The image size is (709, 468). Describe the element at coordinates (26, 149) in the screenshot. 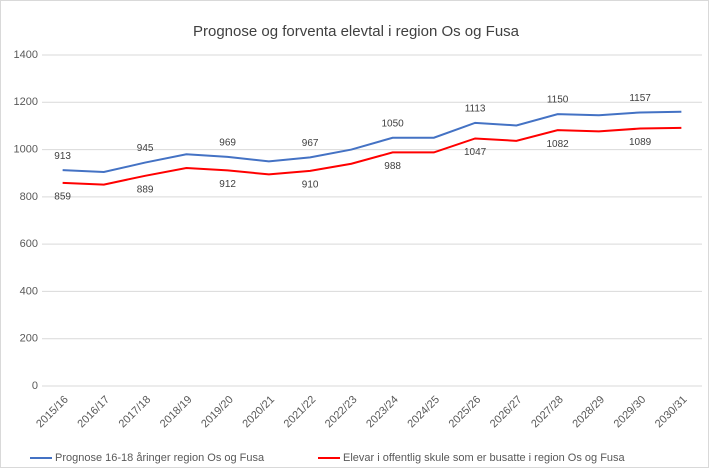

I see `y-tick-label: 1000` at that location.